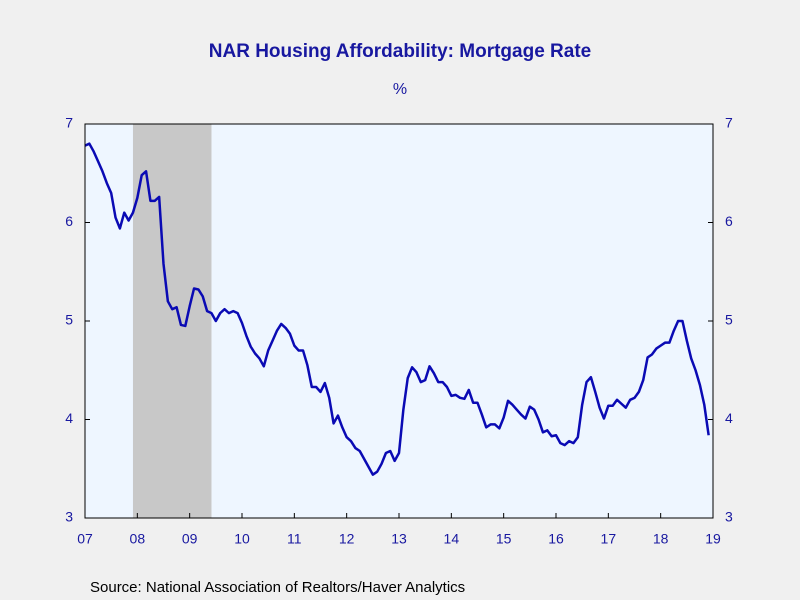 The width and height of the screenshot is (800, 600). I want to click on x-tick-label: 09, so click(190, 539).